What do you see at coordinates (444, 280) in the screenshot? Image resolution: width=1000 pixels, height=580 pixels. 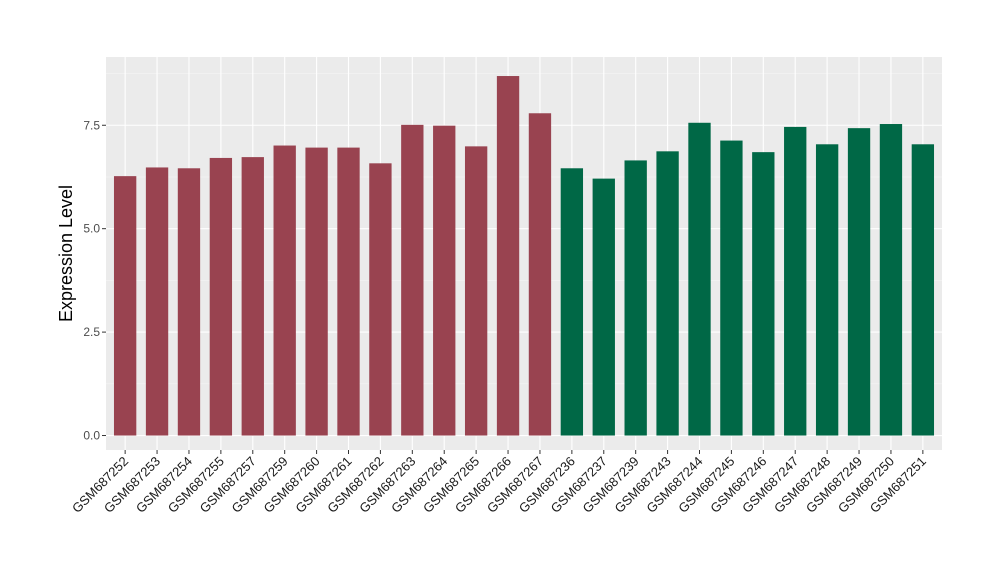 I see `bar-gsm687264` at bounding box center [444, 280].